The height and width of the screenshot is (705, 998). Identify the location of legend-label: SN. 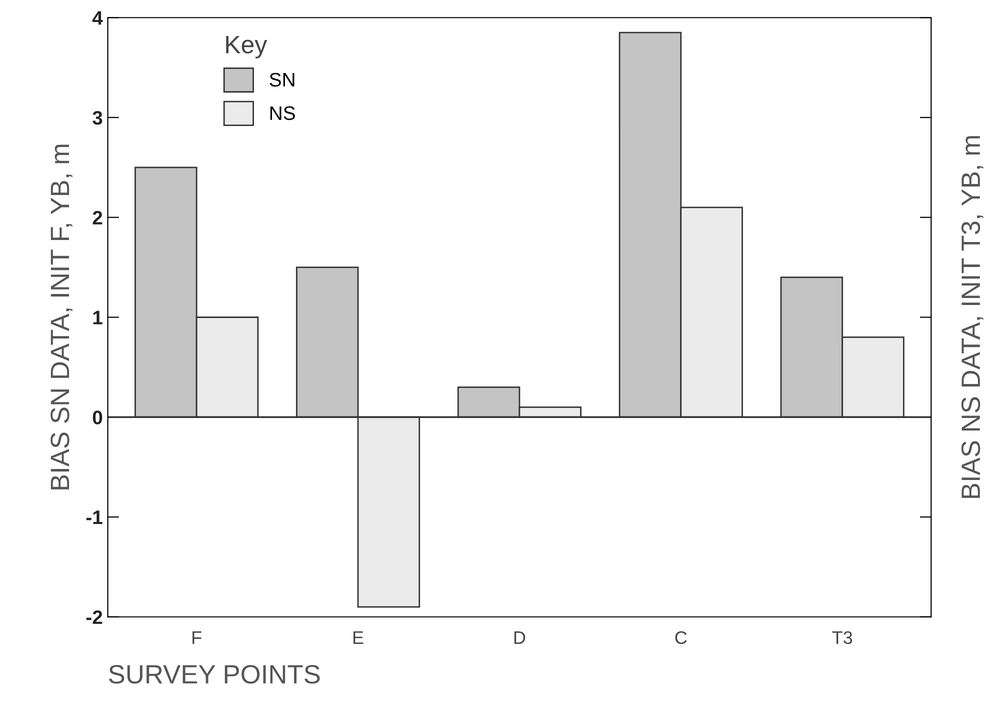
(282, 79).